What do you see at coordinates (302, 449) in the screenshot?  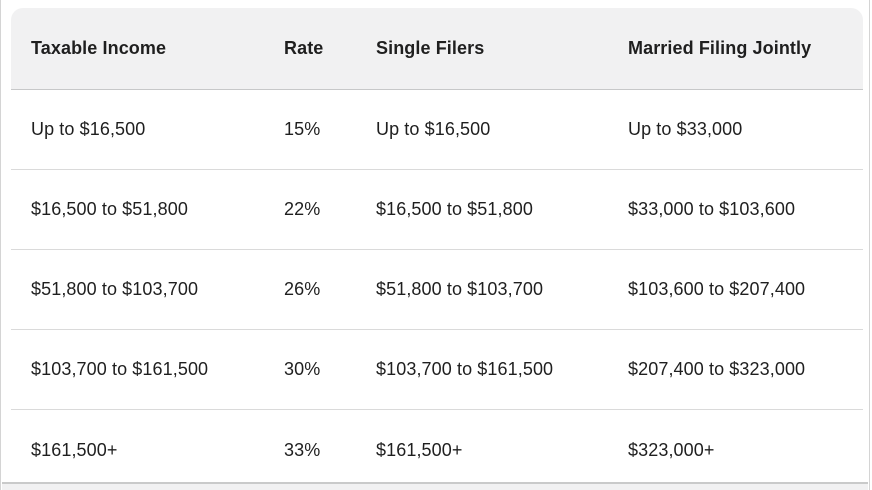 I see `cell-rate: 33%` at bounding box center [302, 449].